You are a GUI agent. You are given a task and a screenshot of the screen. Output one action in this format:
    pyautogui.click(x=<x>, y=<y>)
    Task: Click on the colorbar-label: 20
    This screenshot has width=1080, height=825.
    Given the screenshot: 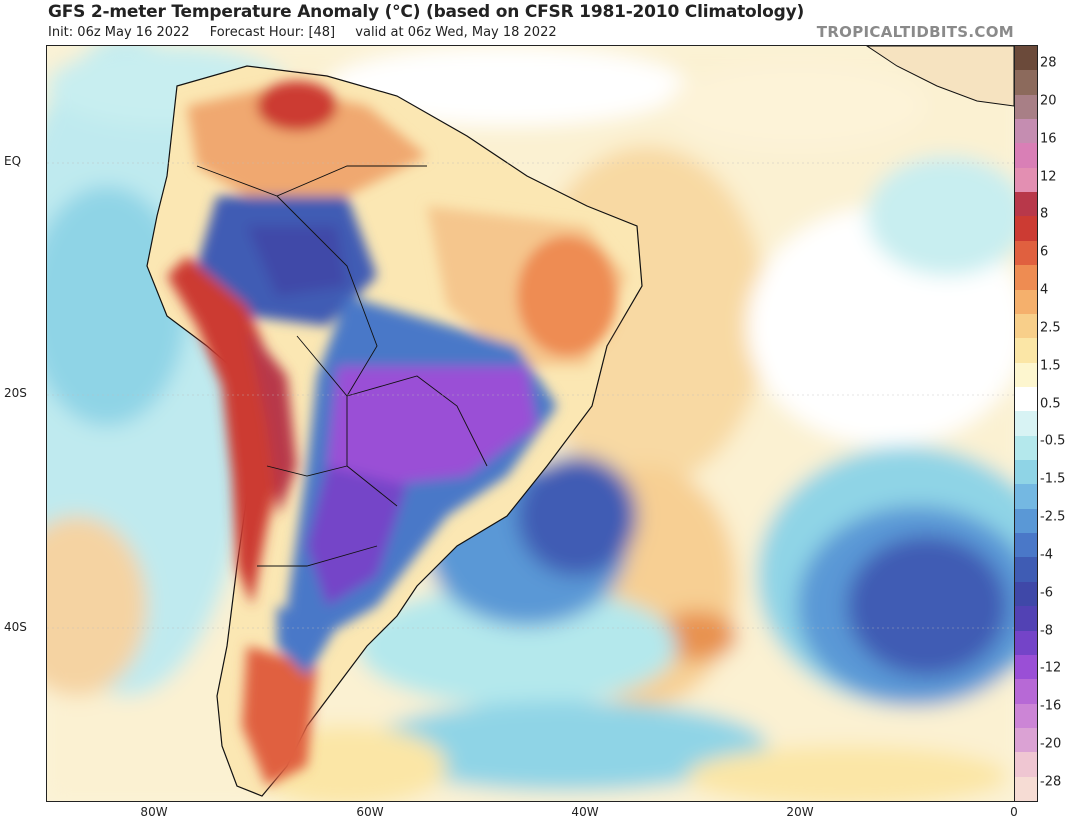 What is the action you would take?
    pyautogui.click(x=1048, y=101)
    